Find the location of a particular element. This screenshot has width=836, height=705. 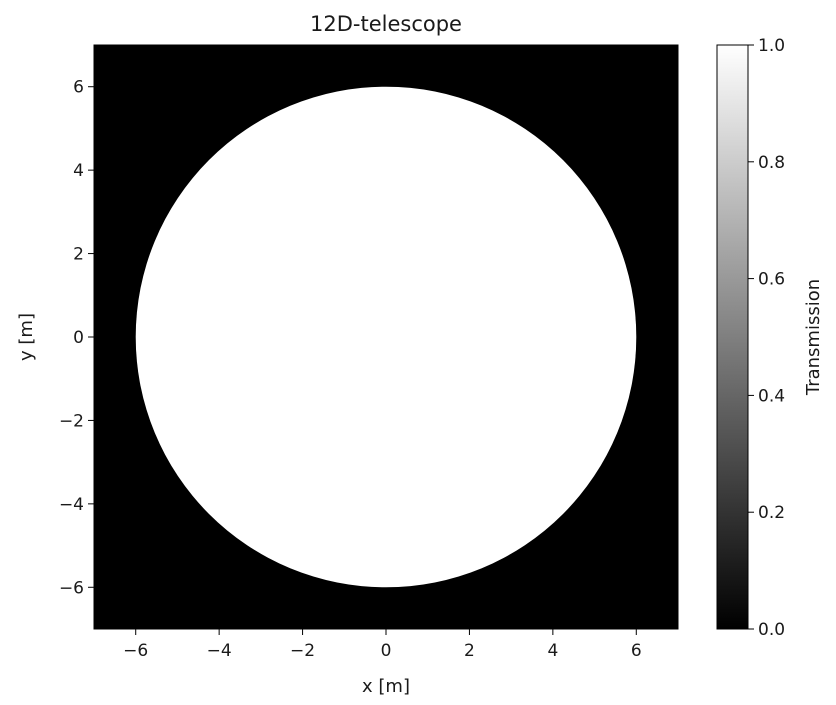

colorbar-tick-label: 0.8 is located at coordinates (771, 163).